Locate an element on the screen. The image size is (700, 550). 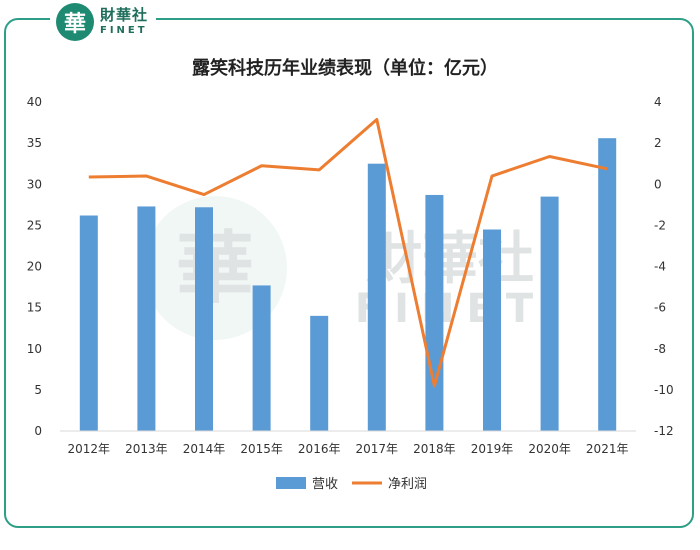
y-left-tick-0: 0 is located at coordinates (38, 431).